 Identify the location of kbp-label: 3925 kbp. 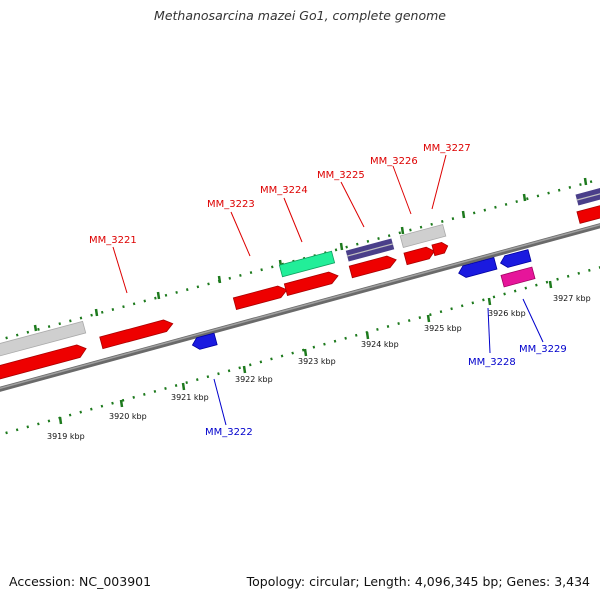
(443, 328).